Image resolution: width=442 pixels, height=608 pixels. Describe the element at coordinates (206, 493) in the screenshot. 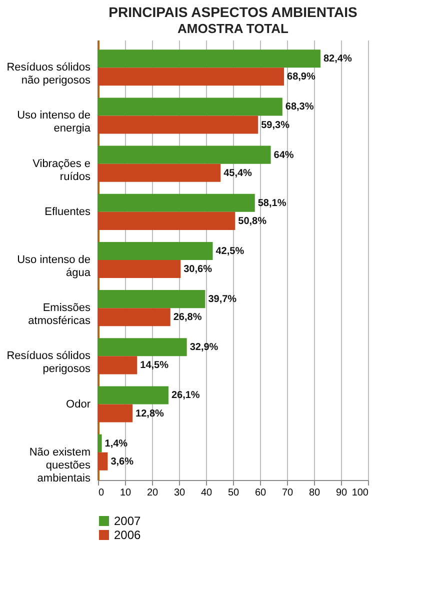

I see `x-tick-label: 40` at that location.